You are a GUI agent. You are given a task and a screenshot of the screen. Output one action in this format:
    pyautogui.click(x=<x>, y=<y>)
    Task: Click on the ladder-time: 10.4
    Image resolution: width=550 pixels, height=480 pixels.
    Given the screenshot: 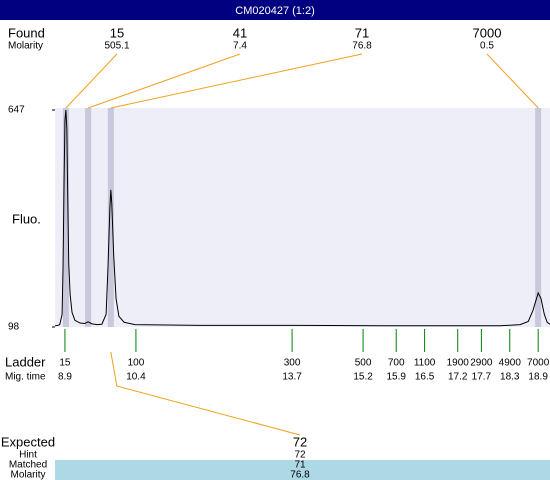 What is the action you would take?
    pyautogui.click(x=136, y=377)
    